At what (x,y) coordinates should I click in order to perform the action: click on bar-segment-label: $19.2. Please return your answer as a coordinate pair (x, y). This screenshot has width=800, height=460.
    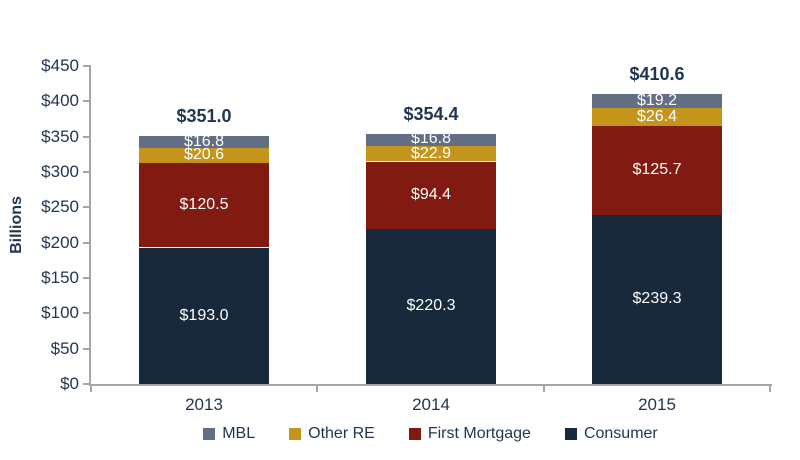
    Looking at the image, I should click on (657, 100).